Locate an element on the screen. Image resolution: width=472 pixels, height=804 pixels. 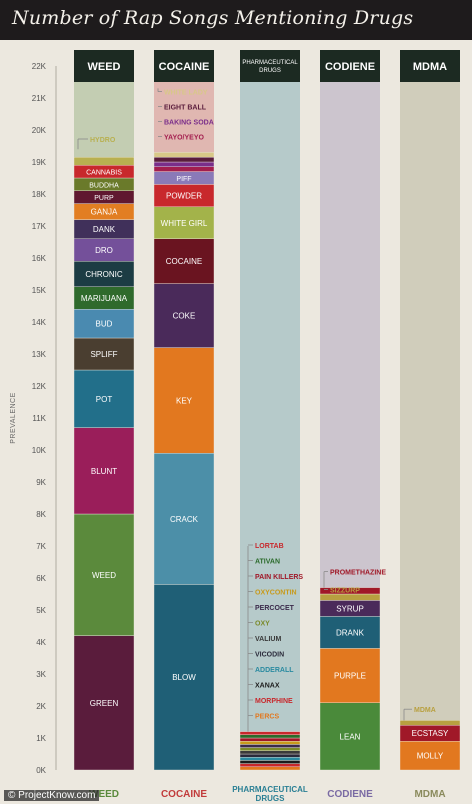
y-tick-label: 13K is located at coordinates (39, 354).